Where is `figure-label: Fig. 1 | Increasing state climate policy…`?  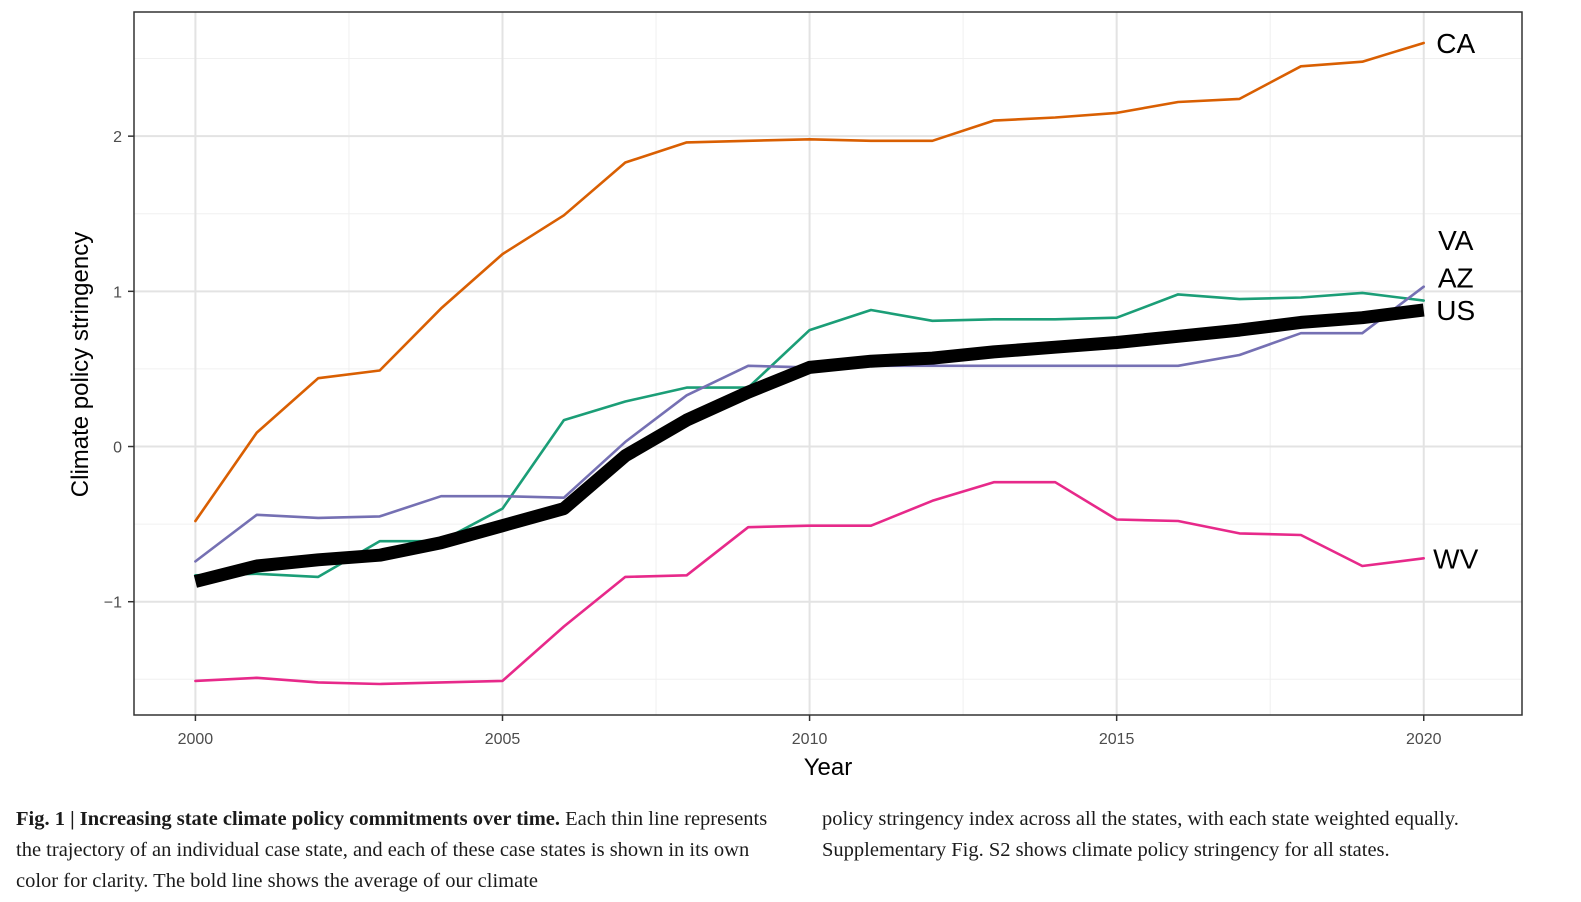
figure-label: Fig. 1 | Increasing state climate policy… is located at coordinates (288, 819).